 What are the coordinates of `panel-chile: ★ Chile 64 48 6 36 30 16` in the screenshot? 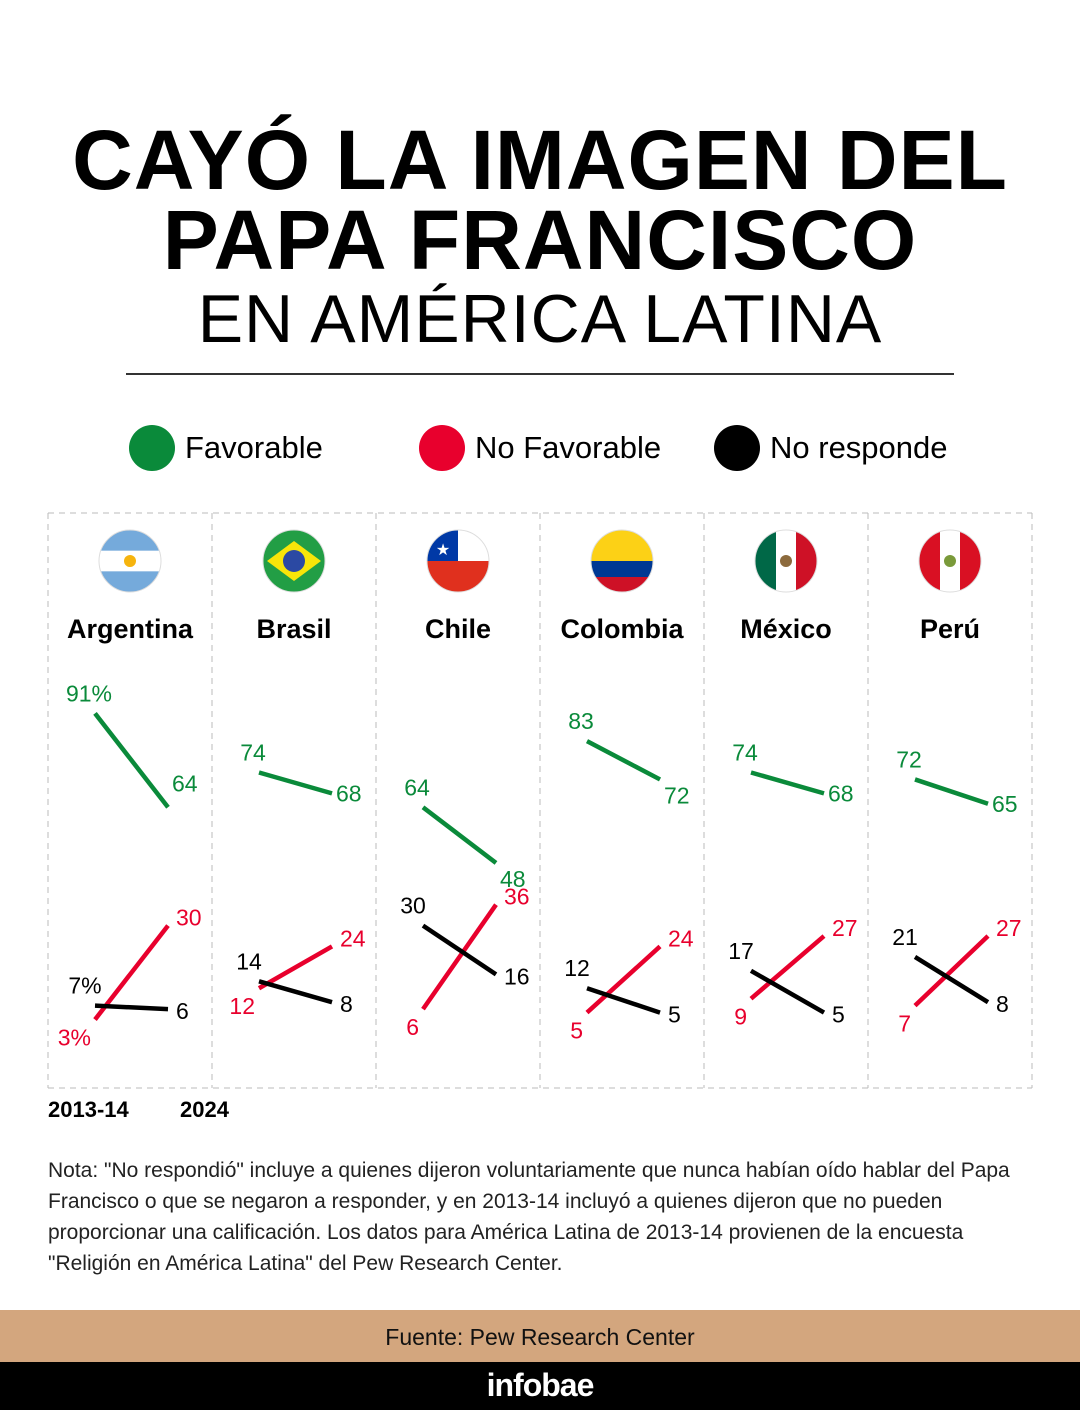 It's located at (465, 784).